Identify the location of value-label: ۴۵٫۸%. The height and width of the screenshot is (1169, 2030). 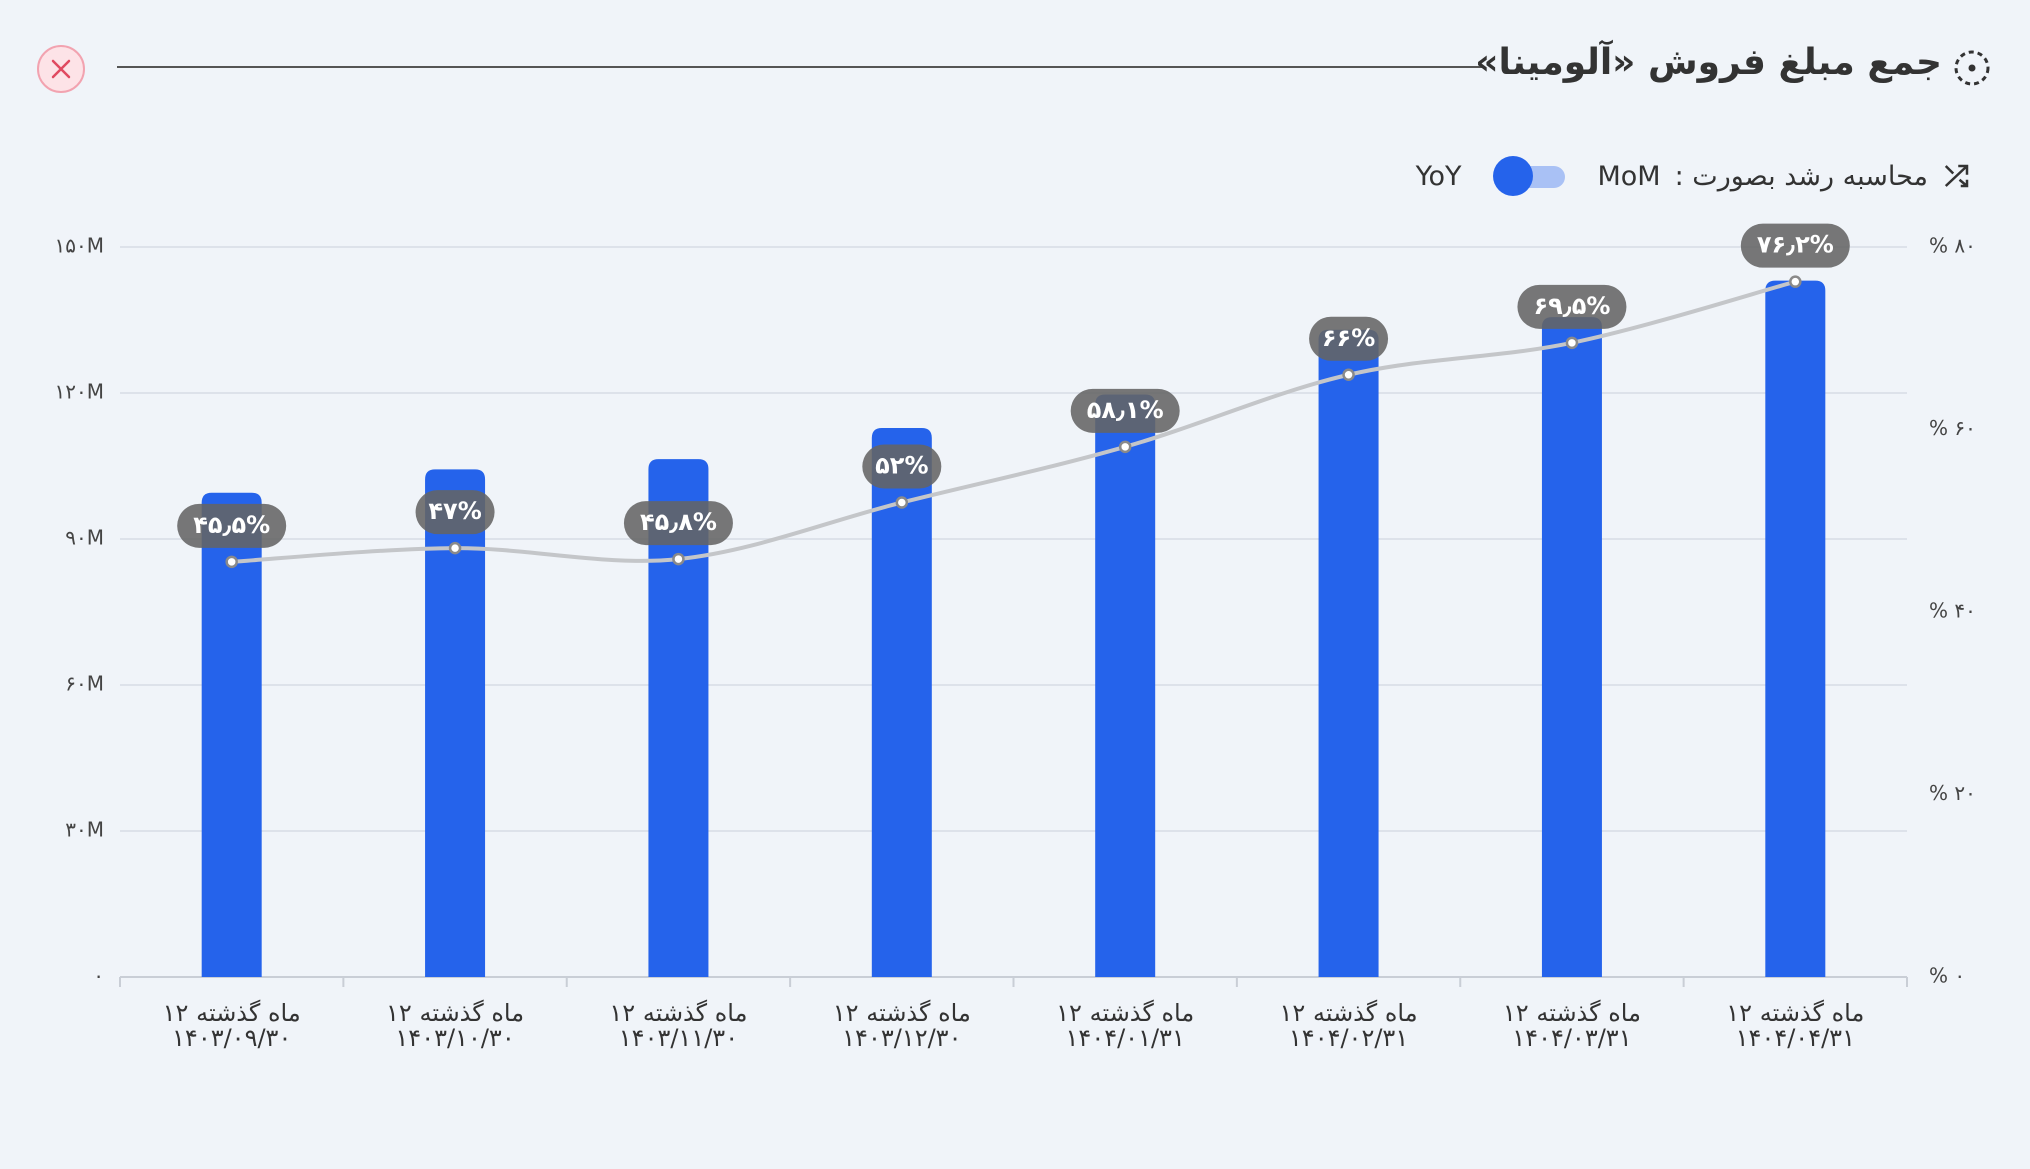
(678, 522).